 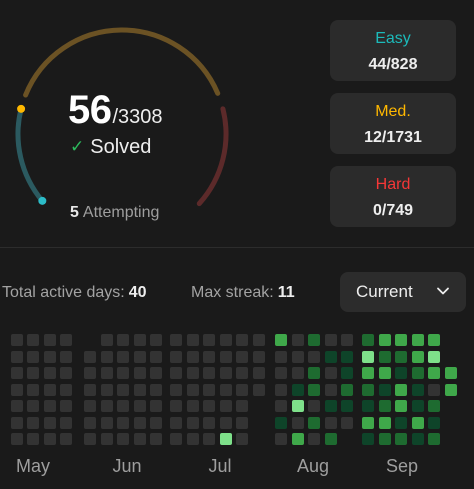 What do you see at coordinates (403, 292) in the screenshot?
I see `period-dropdown: Current` at bounding box center [403, 292].